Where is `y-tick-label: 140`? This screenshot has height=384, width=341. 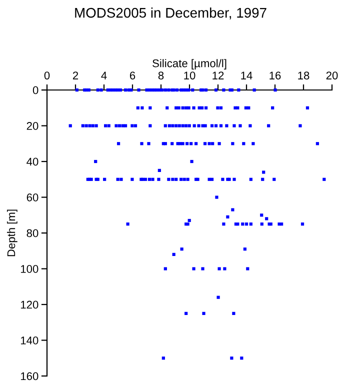
y-tick-label: 140 is located at coordinates (29, 340).